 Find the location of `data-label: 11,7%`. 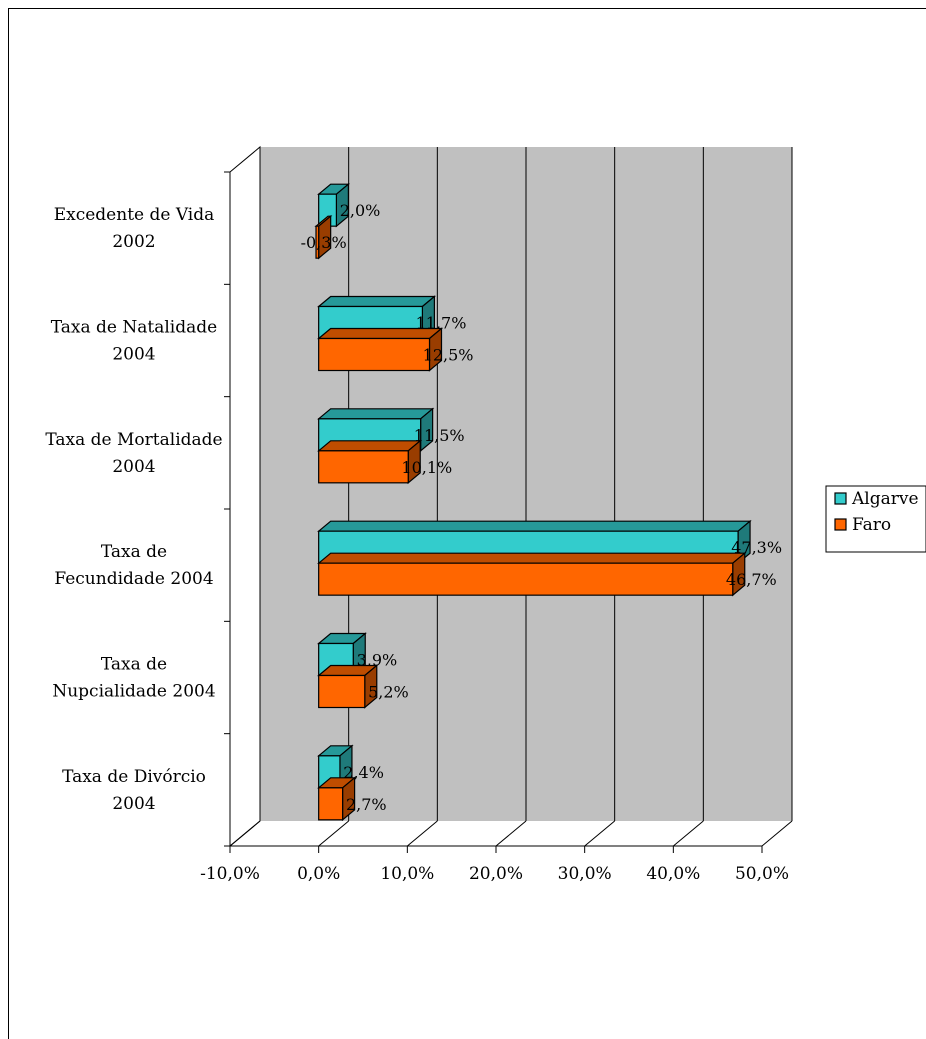

data-label: 11,7% is located at coordinates (441, 323).